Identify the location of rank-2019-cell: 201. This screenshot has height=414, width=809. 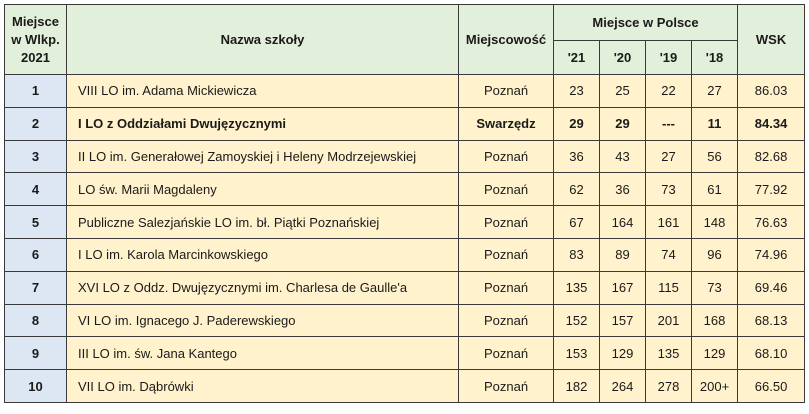
(668, 320).